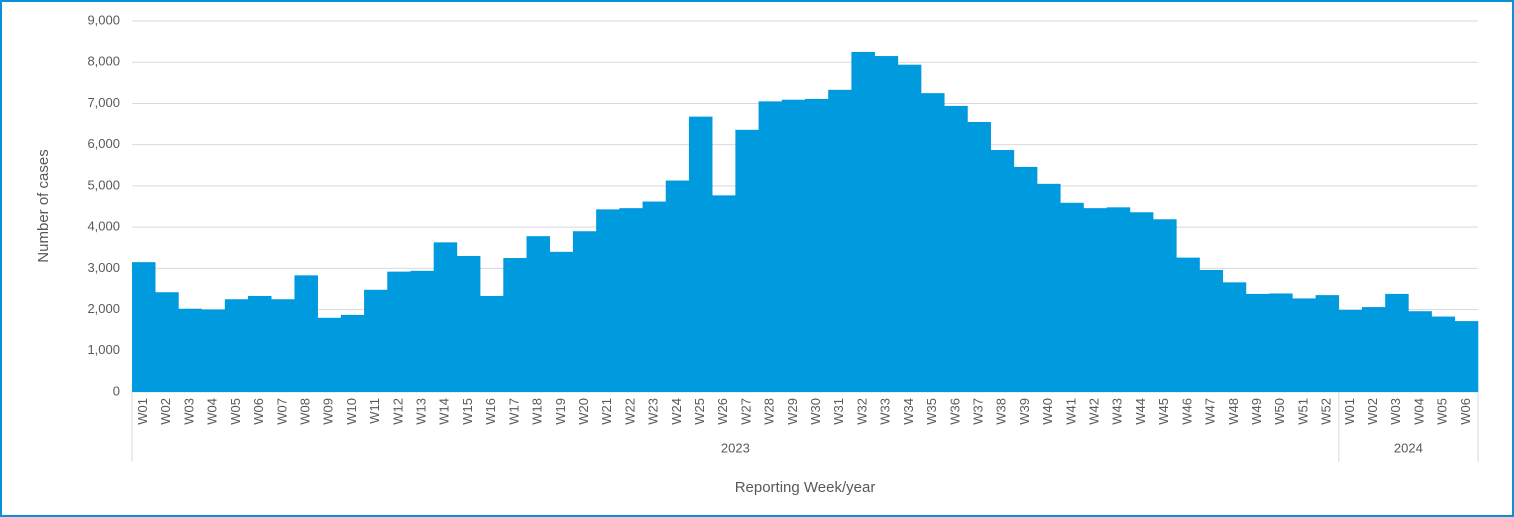 The image size is (1514, 517). Describe the element at coordinates (103, 102) in the screenshot. I see `y-tick-label: 7,000` at that location.